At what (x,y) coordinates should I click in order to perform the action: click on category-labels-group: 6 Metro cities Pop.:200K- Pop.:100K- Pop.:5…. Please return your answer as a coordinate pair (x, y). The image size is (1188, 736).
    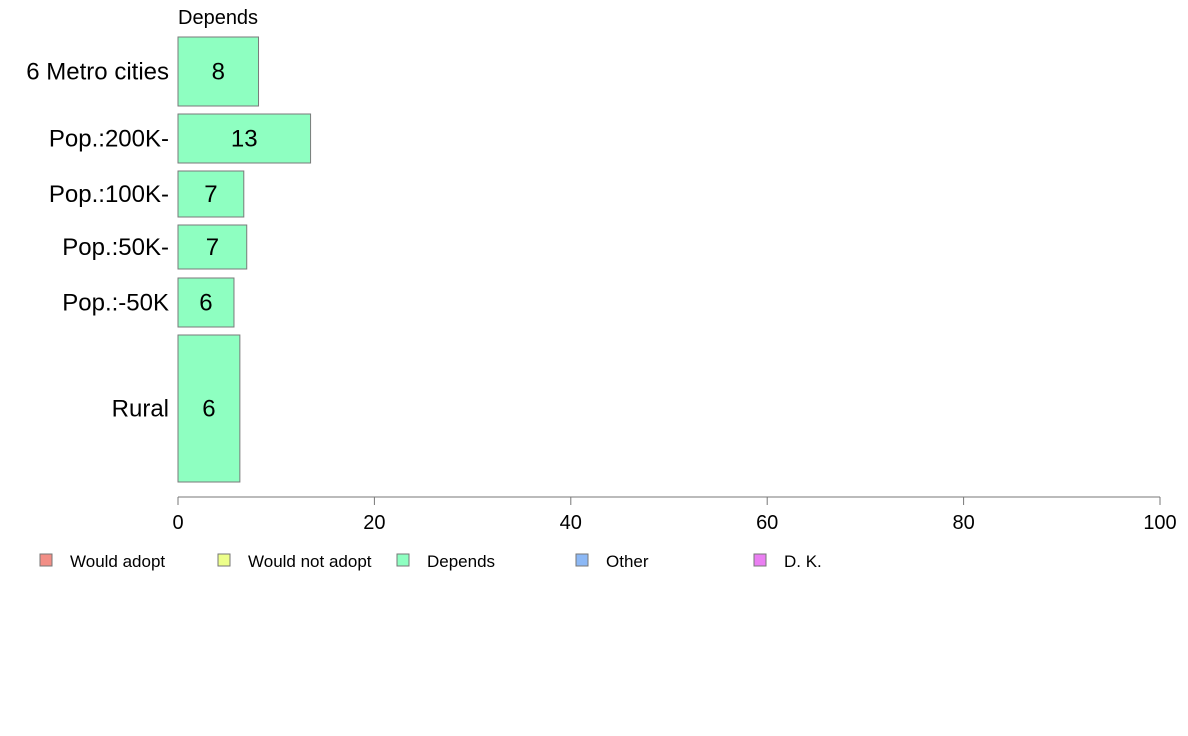
    Looking at the image, I should click on (97, 241).